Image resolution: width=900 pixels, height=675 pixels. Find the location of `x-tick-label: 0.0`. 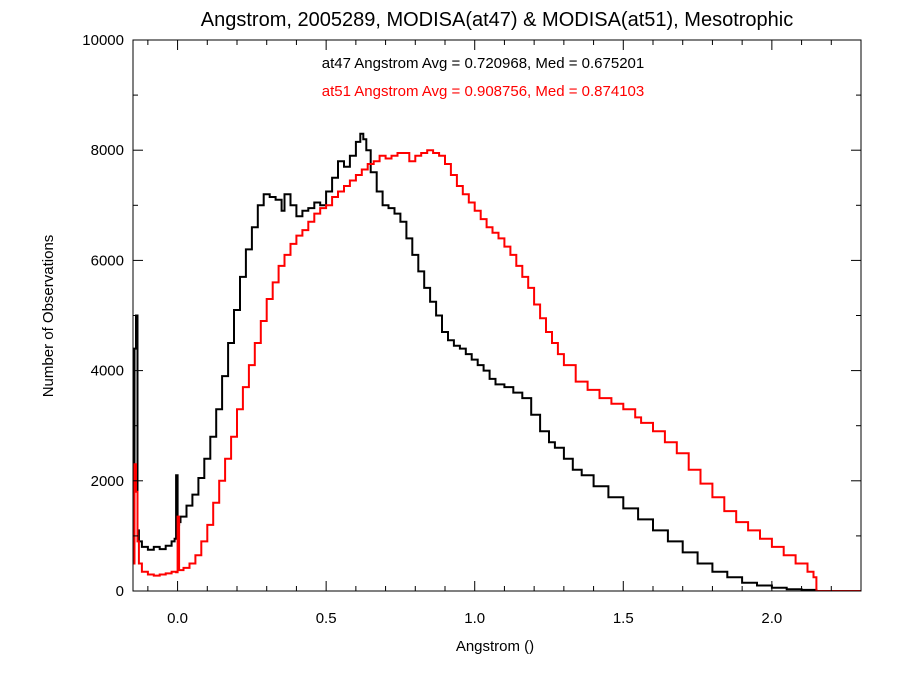

x-tick-label: 0.0 is located at coordinates (177, 618).